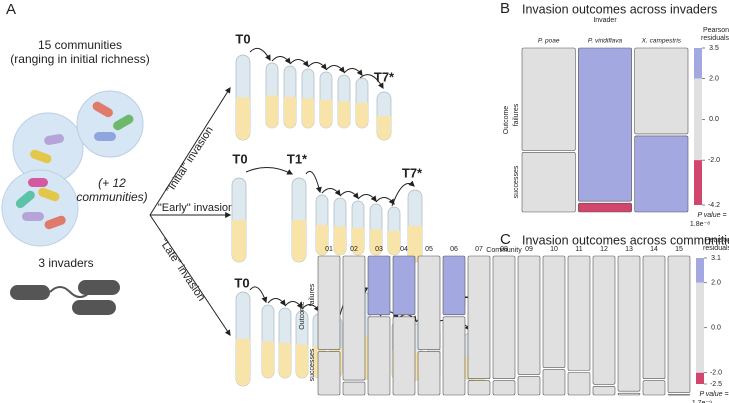 Image resolution: width=729 pixels, height=403 pixels. I want to click on panel-label: C, so click(505, 239).